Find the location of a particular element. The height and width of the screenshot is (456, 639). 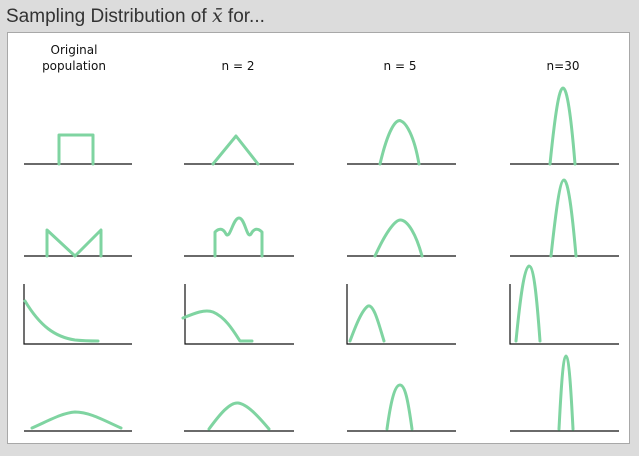

title-prefix: Sampling Distribution of is located at coordinates (109, 16).